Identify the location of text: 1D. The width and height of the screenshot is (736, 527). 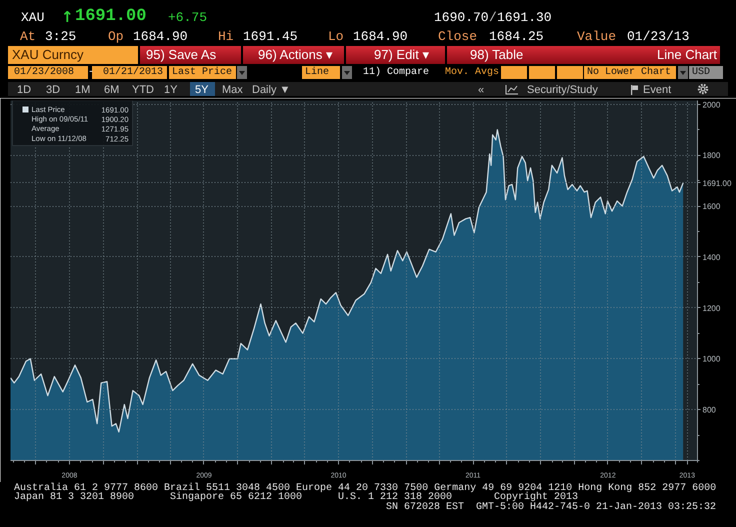
(24, 90).